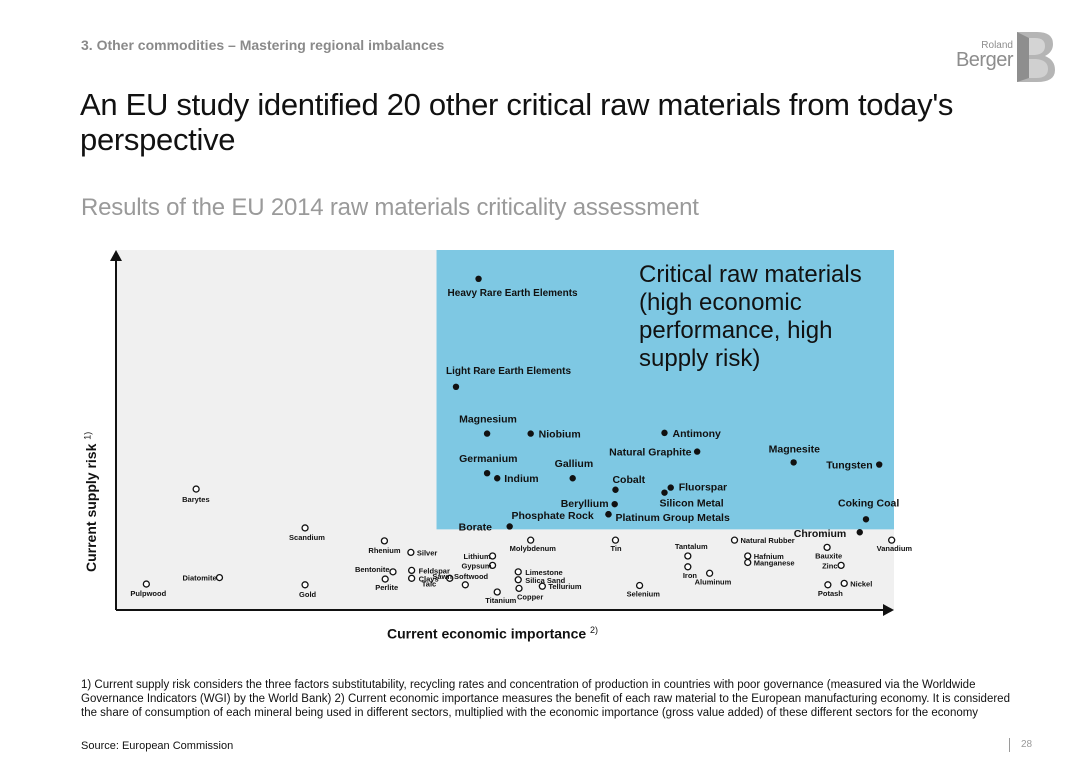 This screenshot has width=1080, height=763. What do you see at coordinates (866, 519) in the screenshot?
I see `point-coking-coal` at bounding box center [866, 519].